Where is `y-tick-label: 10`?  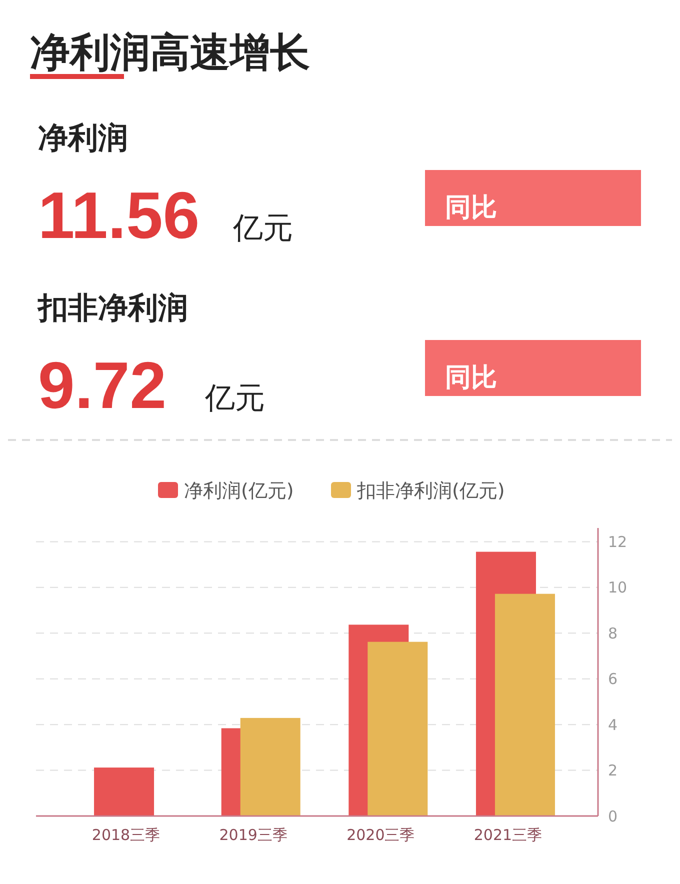
y-tick-label: 10 is located at coordinates (618, 587).